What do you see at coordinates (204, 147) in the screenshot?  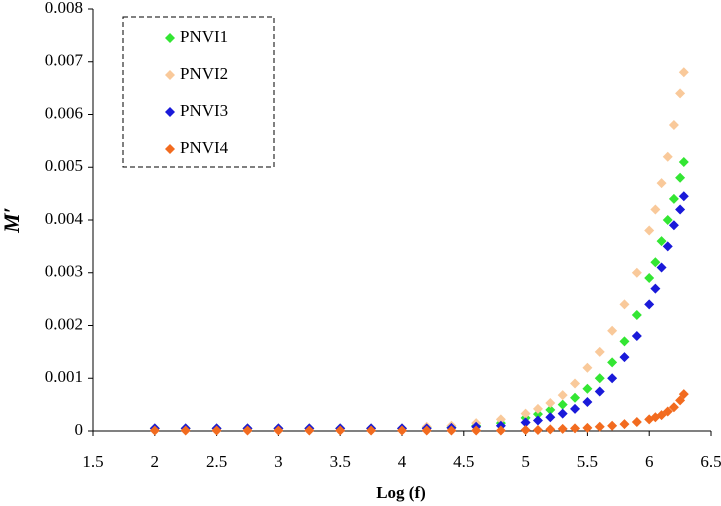 I see `legend-label: PNVI4` at bounding box center [204, 147].